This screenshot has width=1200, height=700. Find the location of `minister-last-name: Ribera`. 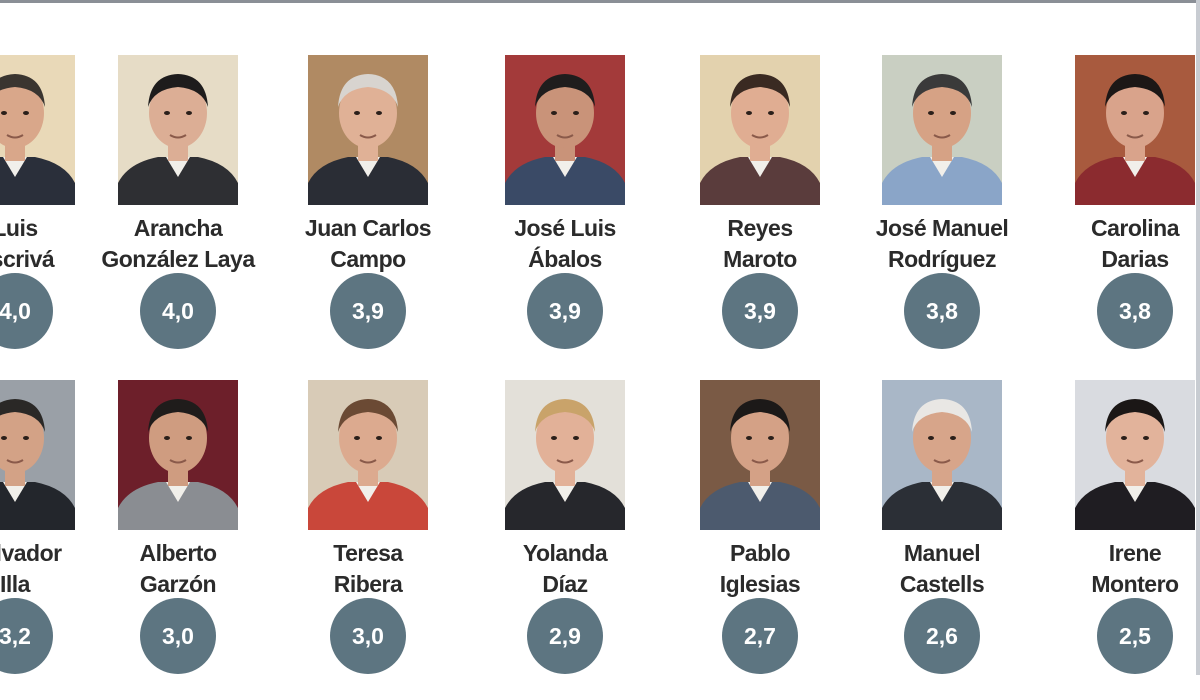

minister-last-name: Ribera is located at coordinates (368, 584).